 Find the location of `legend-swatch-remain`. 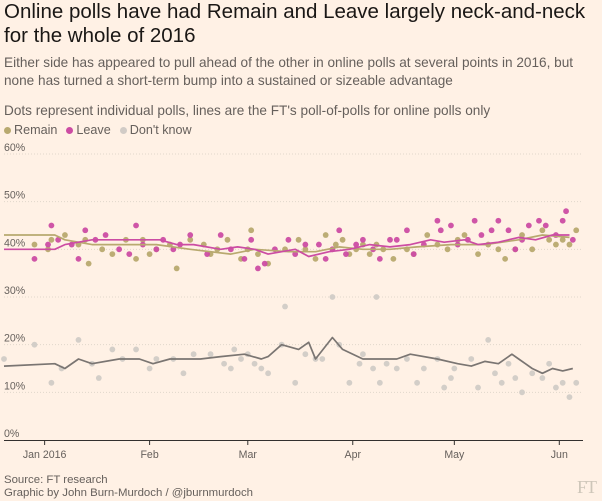

legend-swatch-remain is located at coordinates (7, 130).